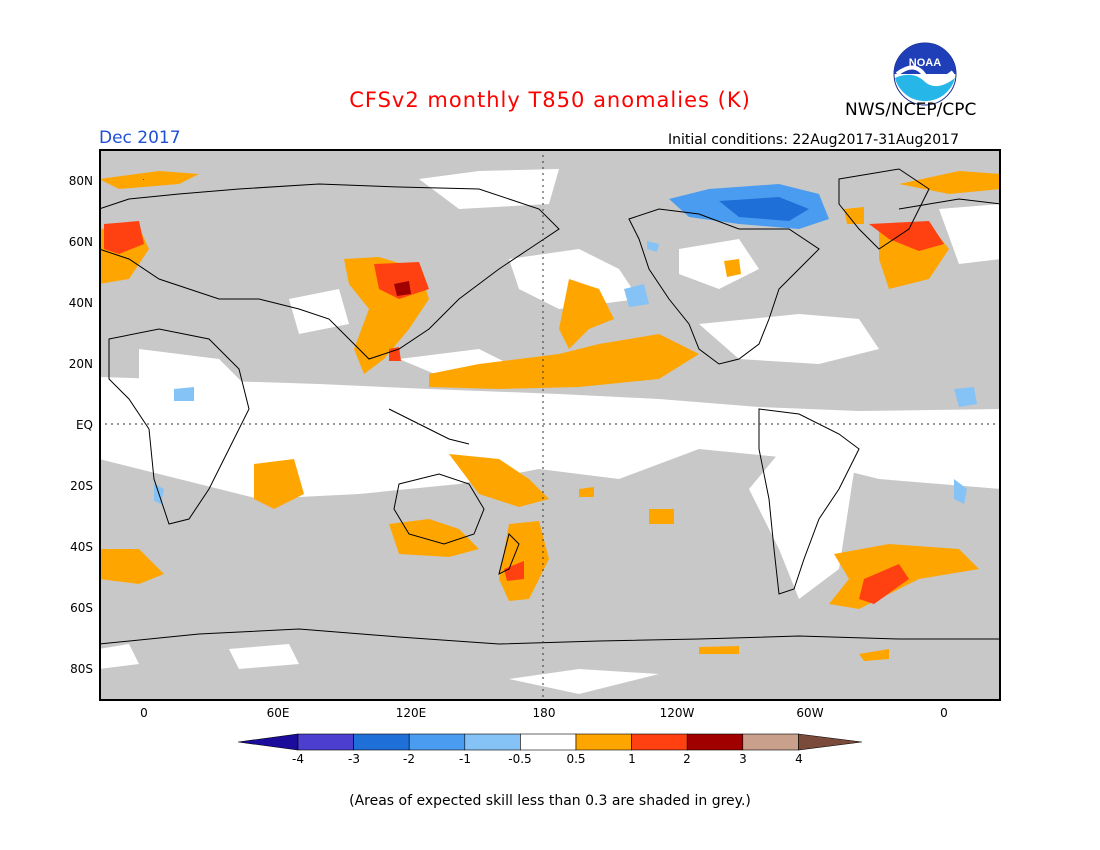  What do you see at coordinates (944, 713) in the screenshot?
I see `lon-label-0-right: 0` at bounding box center [944, 713].